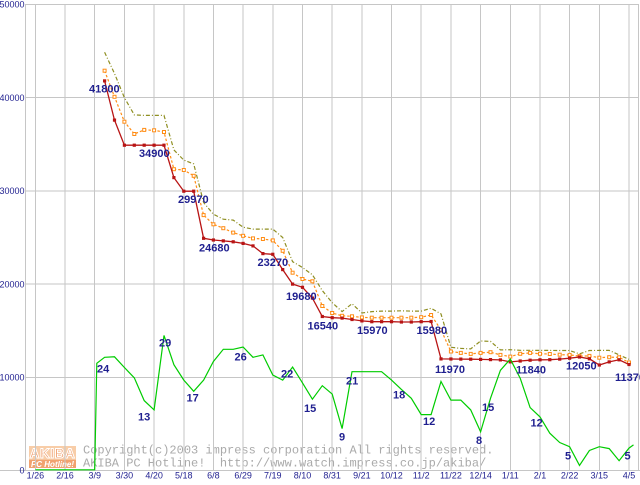 The height and width of the screenshot is (485, 640). I want to click on svg-text: 24, so click(103, 370).